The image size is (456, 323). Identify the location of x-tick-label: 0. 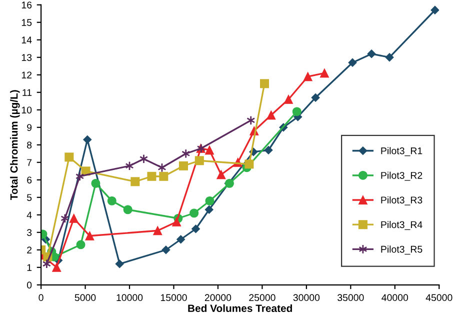
(41, 298).